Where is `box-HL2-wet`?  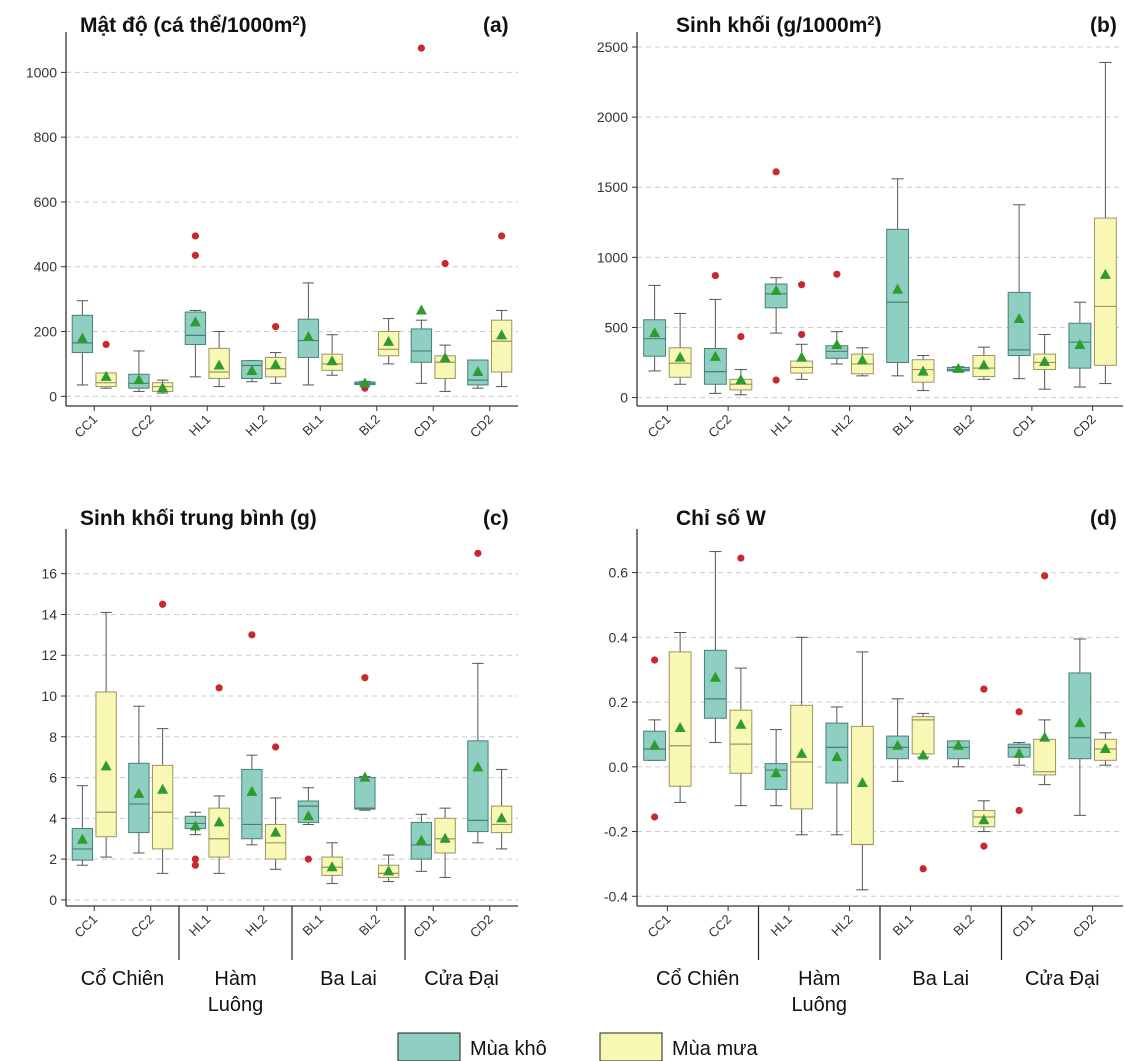
box-HL2-wet is located at coordinates (862, 362).